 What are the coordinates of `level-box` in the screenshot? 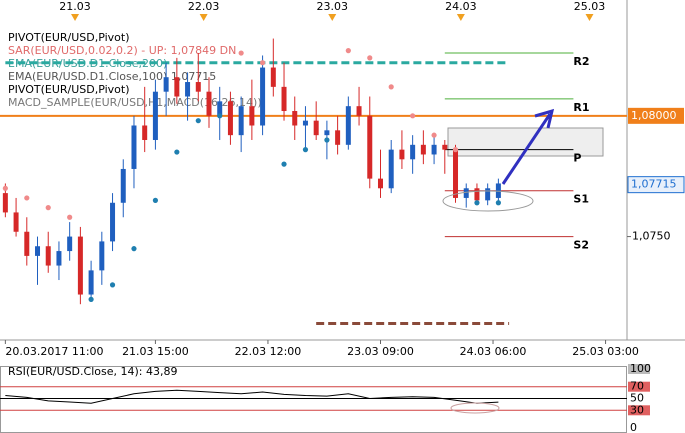 It's located at (656, 115).